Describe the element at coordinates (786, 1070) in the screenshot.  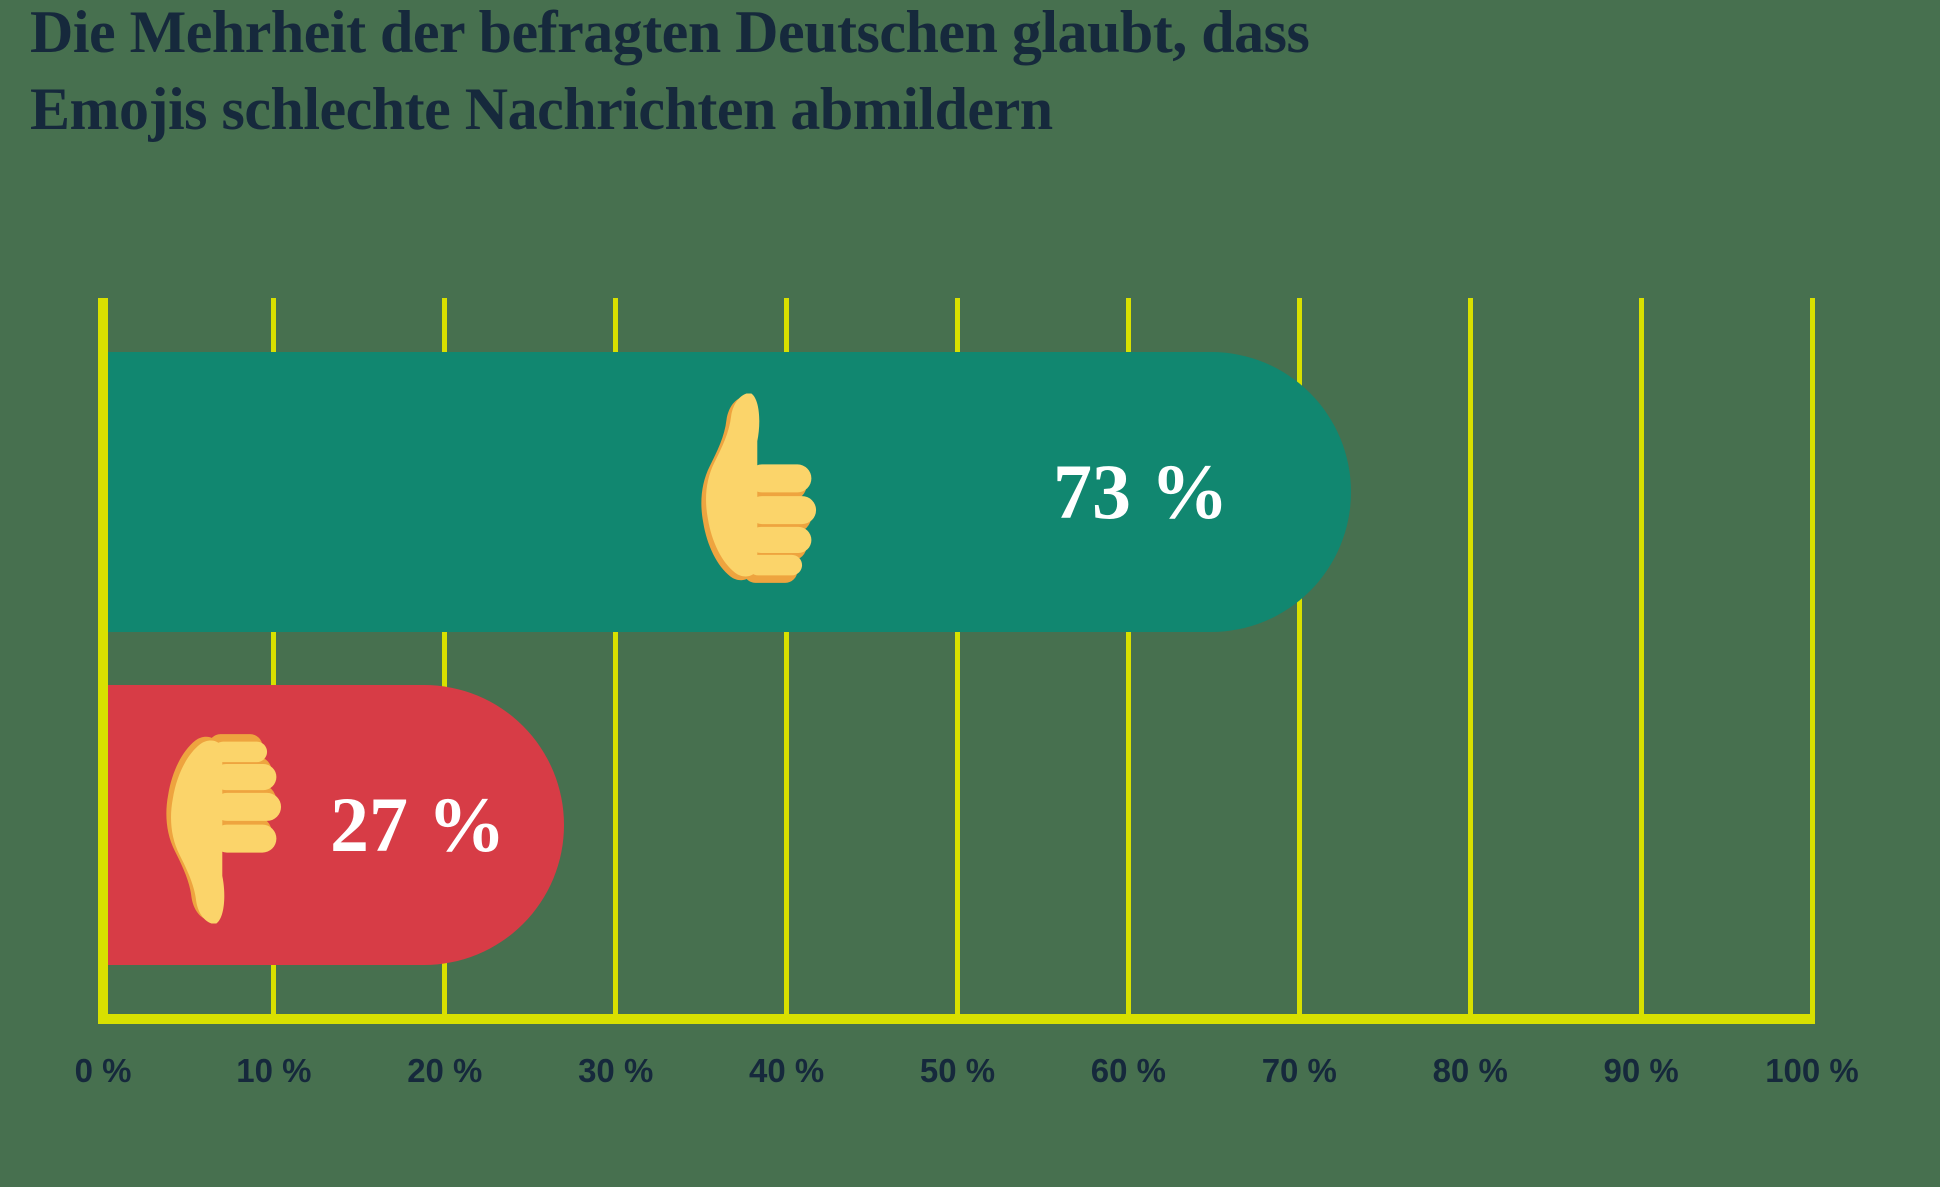
I see `x-tick-label-40: 40 %` at that location.